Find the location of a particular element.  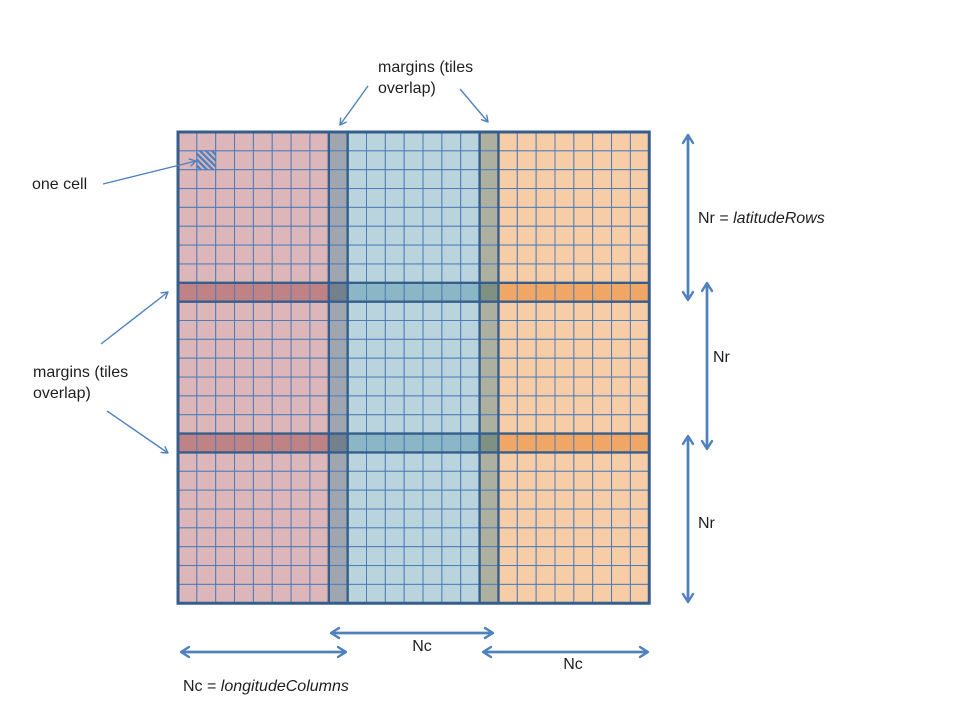

top-margin-left-pointer-arrow is located at coordinates (354, 105).